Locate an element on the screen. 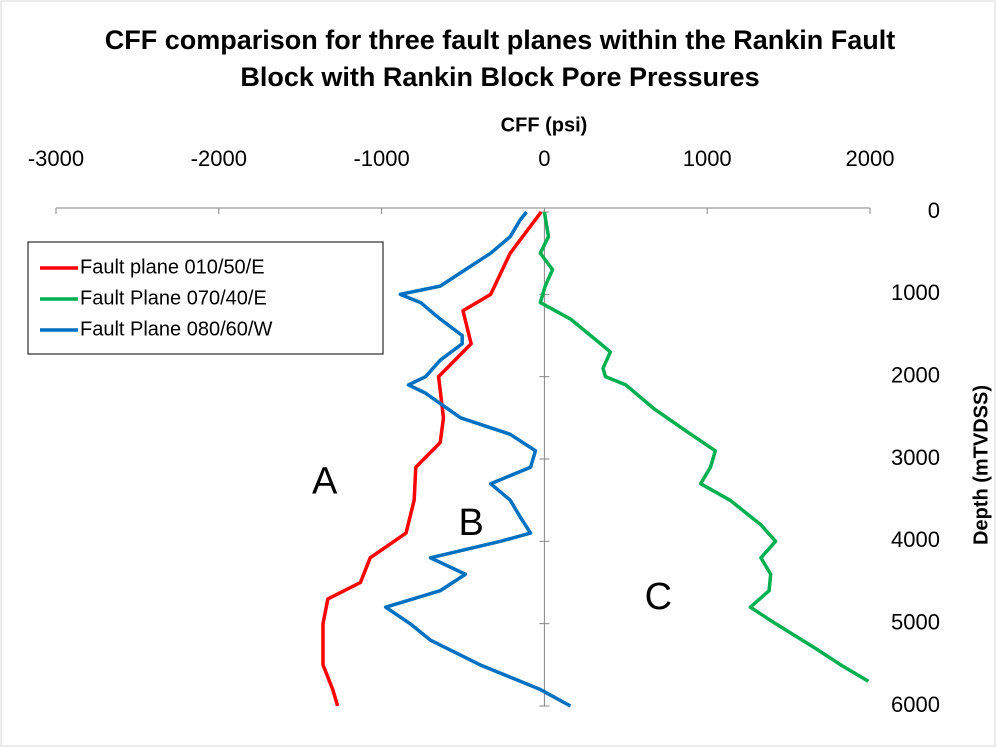 The height and width of the screenshot is (748, 997). legend-box is located at coordinates (205, 298).